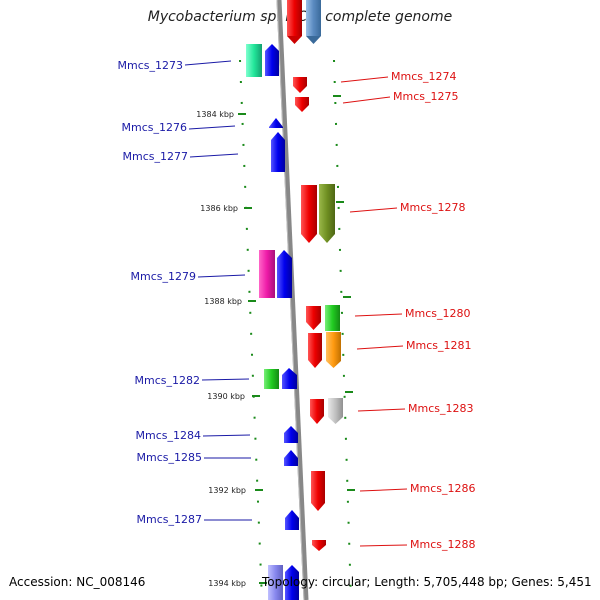 The height and width of the screenshot is (600, 600). I want to click on label-mmcs-1280: Mmcs_1280, so click(437, 313).